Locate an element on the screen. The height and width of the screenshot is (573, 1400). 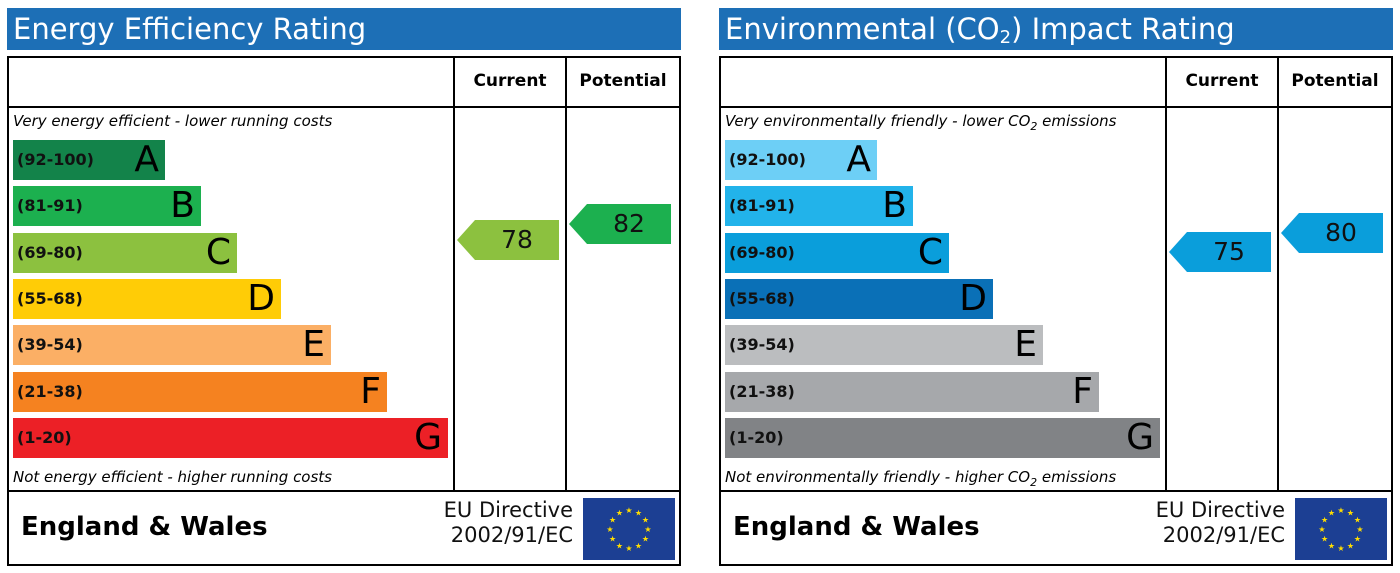
rating-value: 80 is located at coordinates (1341, 232).